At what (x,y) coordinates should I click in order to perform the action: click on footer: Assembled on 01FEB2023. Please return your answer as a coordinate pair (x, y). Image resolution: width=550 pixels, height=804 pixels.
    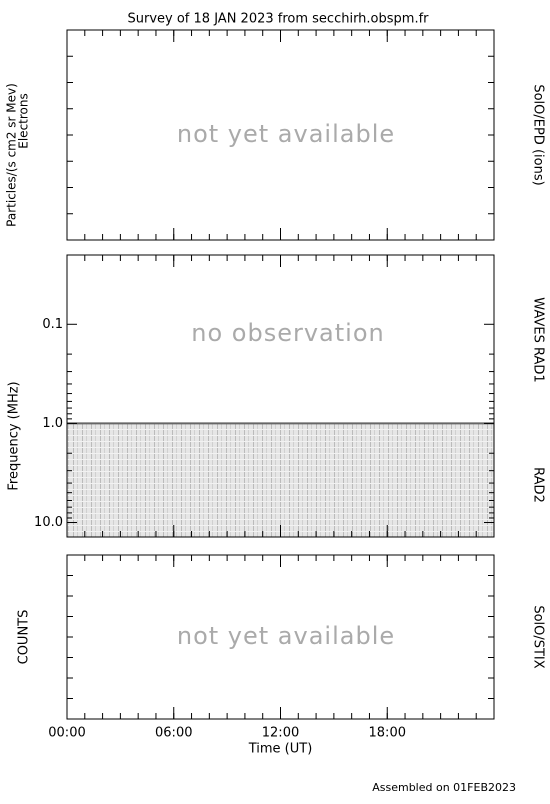
    Looking at the image, I should click on (444, 787).